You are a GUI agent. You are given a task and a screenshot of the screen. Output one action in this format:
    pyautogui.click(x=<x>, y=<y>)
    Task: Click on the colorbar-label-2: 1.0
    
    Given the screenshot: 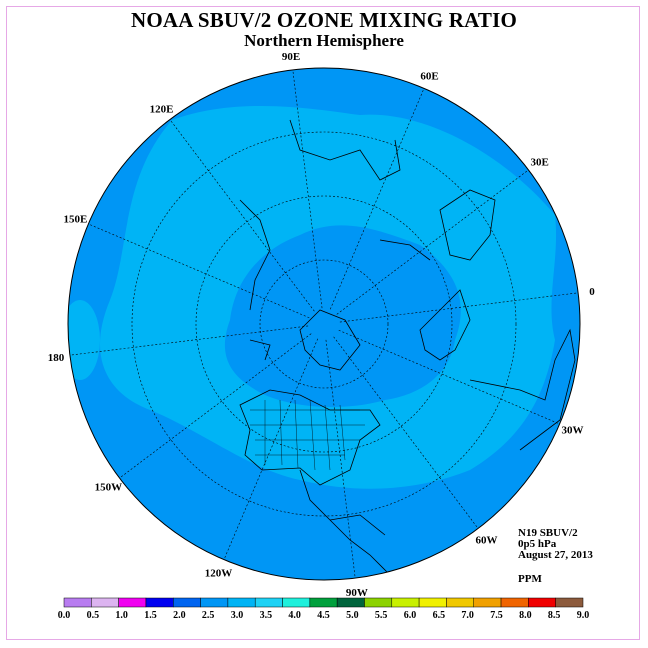 What is the action you would take?
    pyautogui.click(x=121, y=615)
    